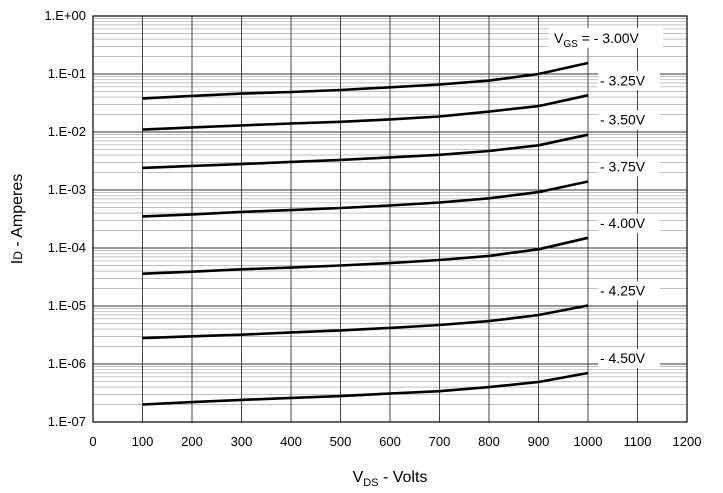 Image resolution: width=723 pixels, height=493 pixels. What do you see at coordinates (623, 358) in the screenshot?
I see `series-label: - 4.50V` at bounding box center [623, 358].